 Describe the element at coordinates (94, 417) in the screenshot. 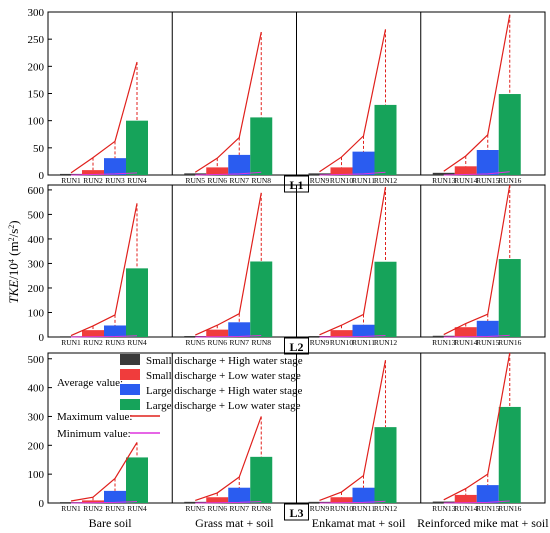

I see `legend-max-label: Maximum value:` at that location.